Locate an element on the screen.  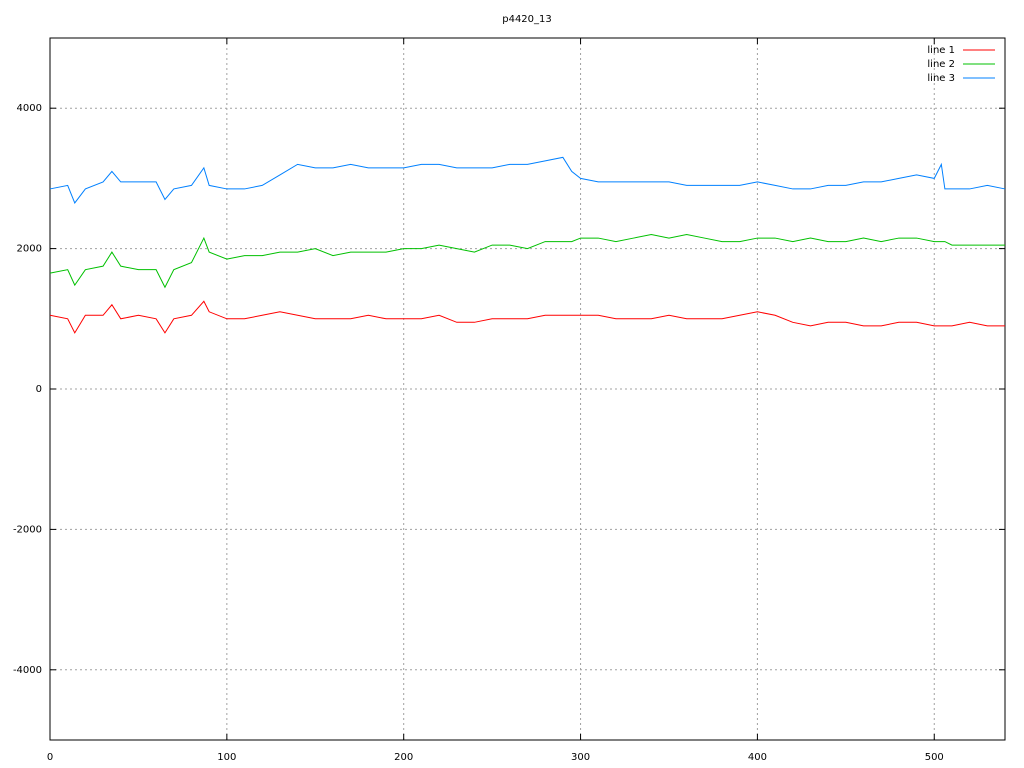
y-tick-label: 4000 is located at coordinates (29, 108).